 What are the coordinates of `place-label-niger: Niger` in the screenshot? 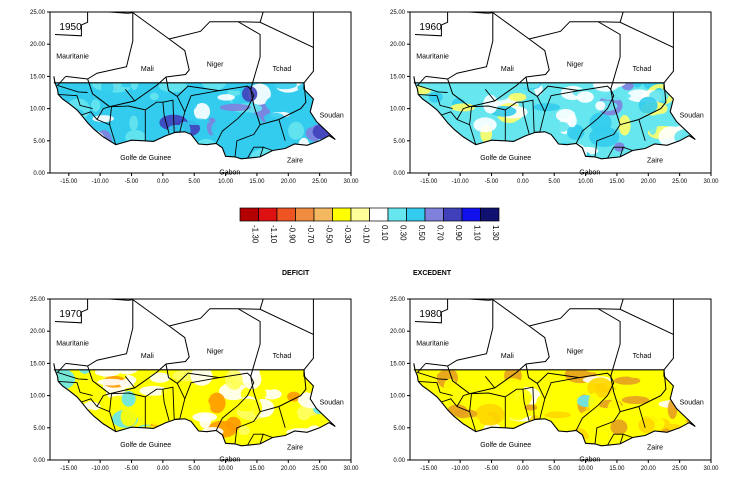 It's located at (215, 352).